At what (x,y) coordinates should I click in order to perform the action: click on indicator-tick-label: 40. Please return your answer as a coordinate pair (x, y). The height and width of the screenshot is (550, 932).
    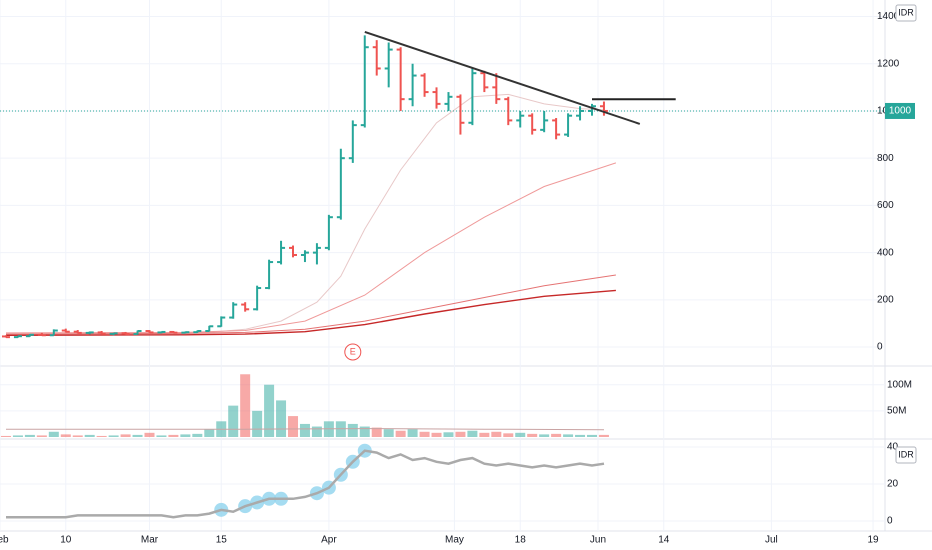
    Looking at the image, I should click on (893, 447).